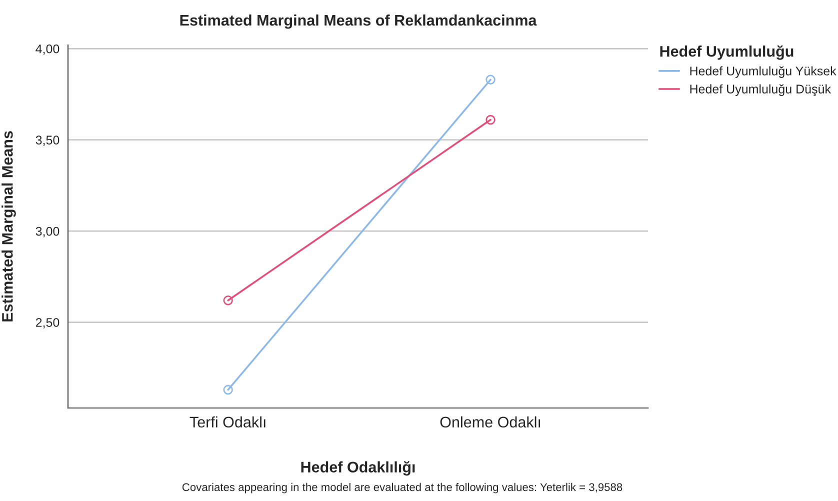  What do you see at coordinates (358, 21) in the screenshot?
I see `chart-title: Estimated Marginal Means of Reklamdankacinma` at bounding box center [358, 21].